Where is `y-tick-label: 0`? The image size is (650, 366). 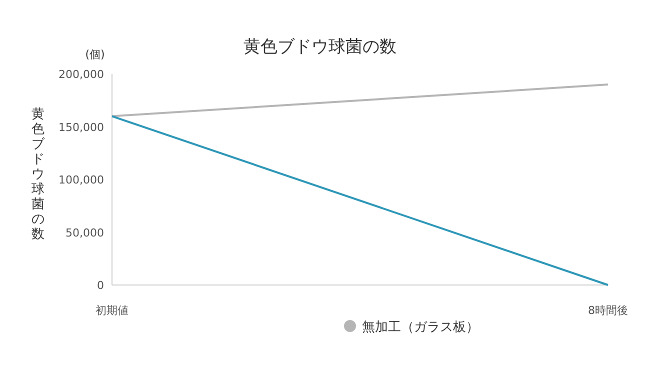 y-tick-label: 0 is located at coordinates (100, 285).